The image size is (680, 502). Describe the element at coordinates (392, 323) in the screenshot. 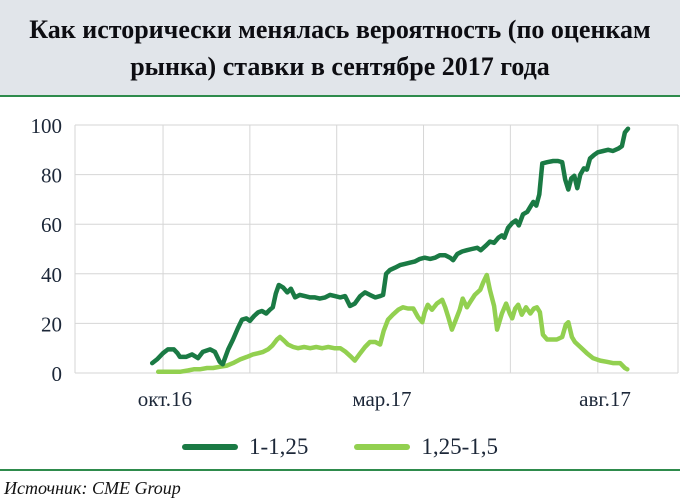

I see `series-line-1,25-1,5` at that location.